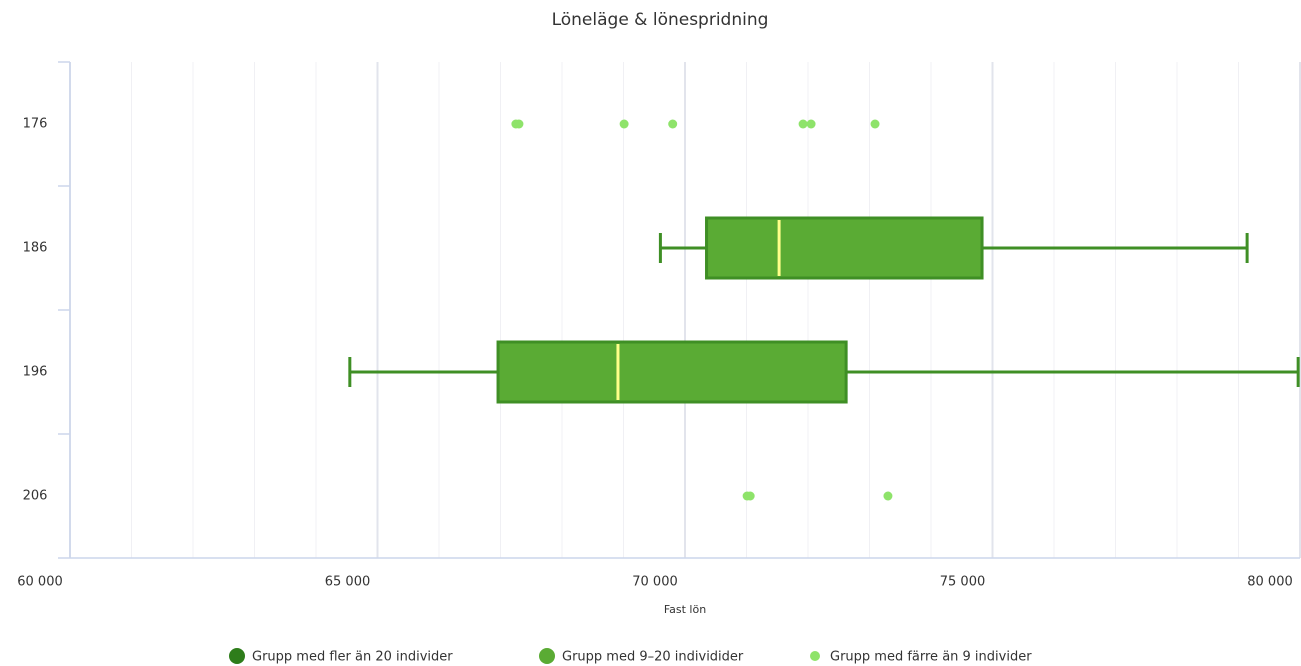 This screenshot has width=1301, height=666. Describe the element at coordinates (685, 609) in the screenshot. I see `x-axis-label: Fast lön` at that location.